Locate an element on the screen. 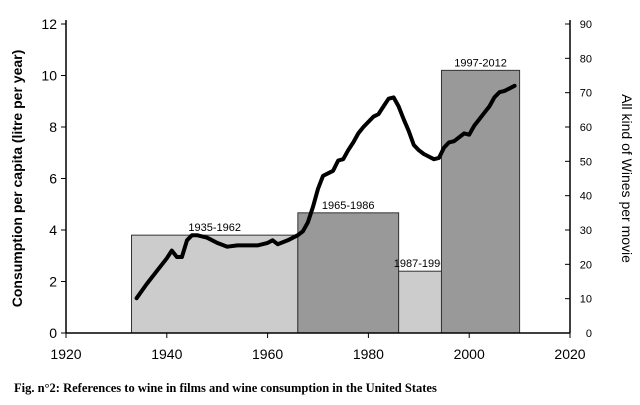 The width and height of the screenshot is (640, 405). right-tick-label: 60 is located at coordinates (586, 128).